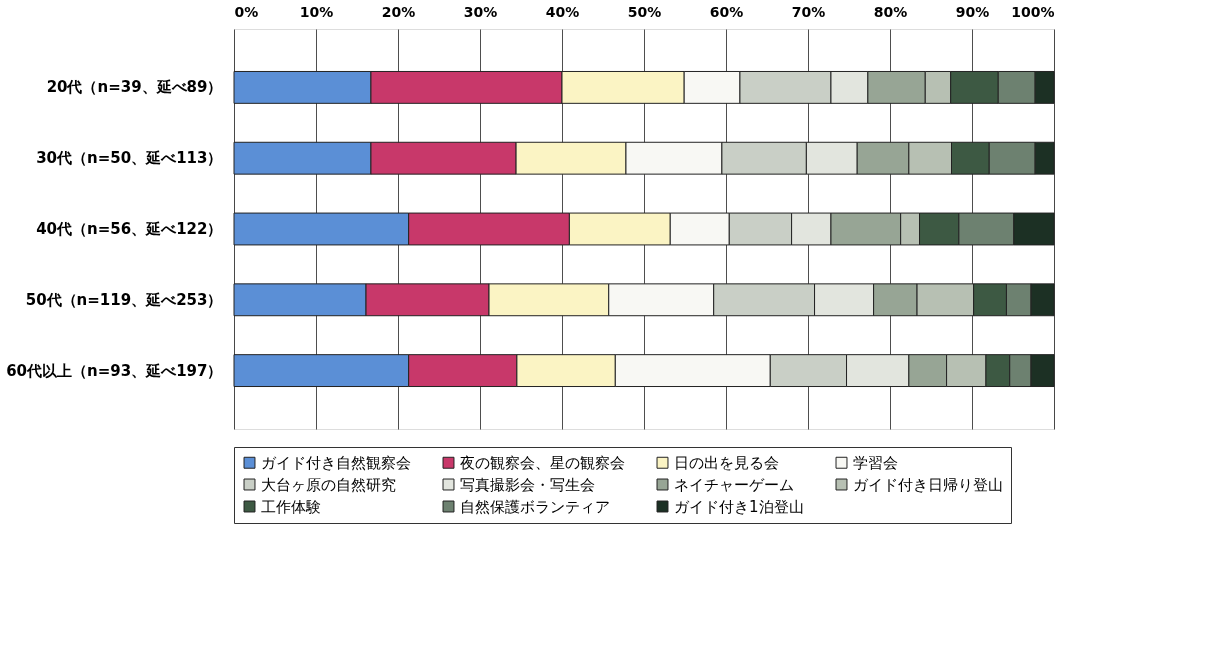  What do you see at coordinates (129, 158) in the screenshot?
I see `y-tick-label: 30代（n=50、延べ113）` at bounding box center [129, 158].